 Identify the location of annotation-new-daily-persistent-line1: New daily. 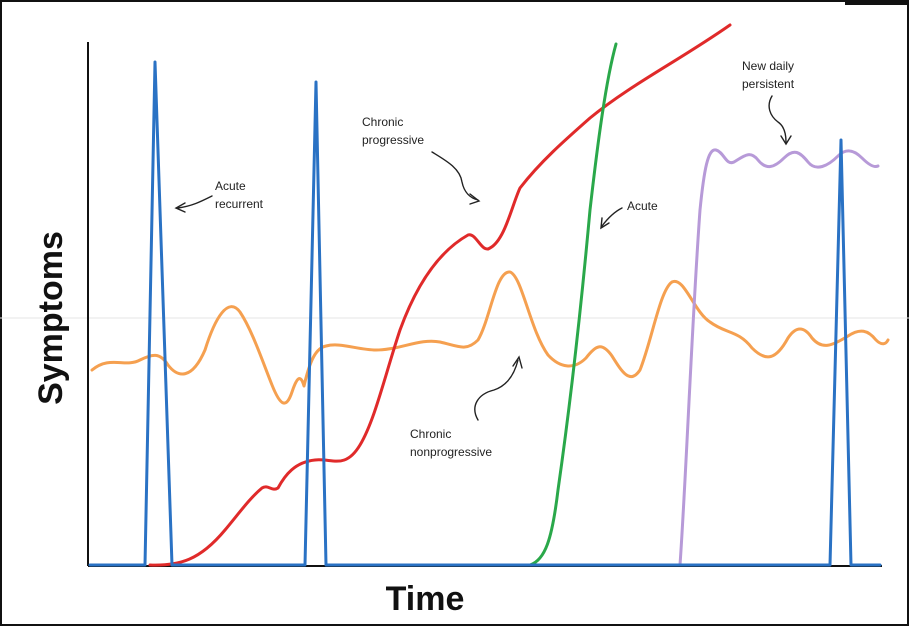
(768, 66).